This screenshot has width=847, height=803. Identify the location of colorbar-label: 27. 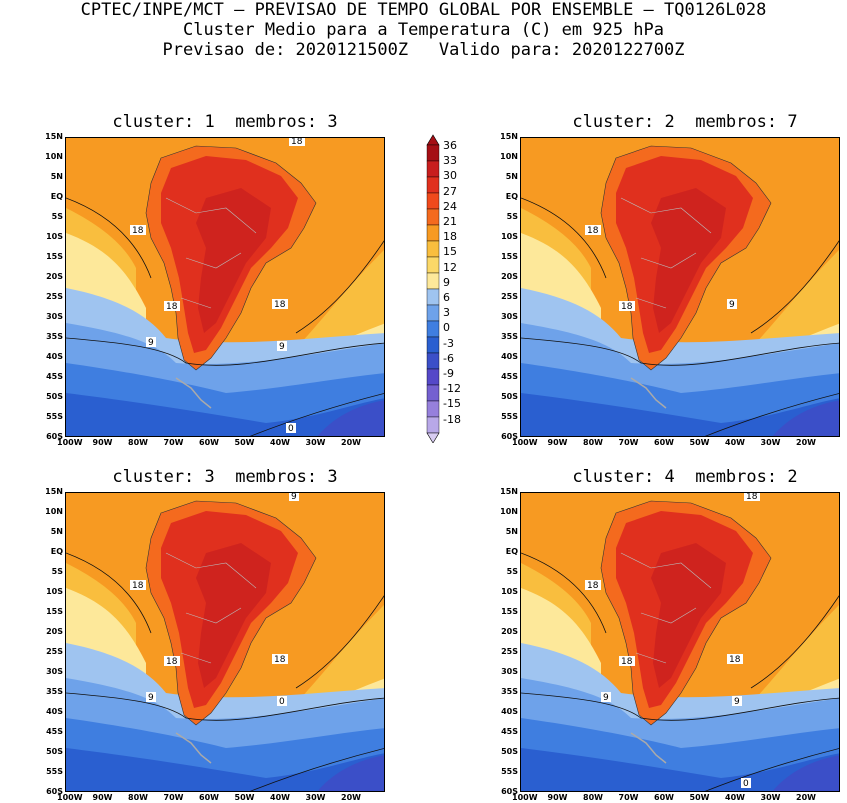
(450, 191).